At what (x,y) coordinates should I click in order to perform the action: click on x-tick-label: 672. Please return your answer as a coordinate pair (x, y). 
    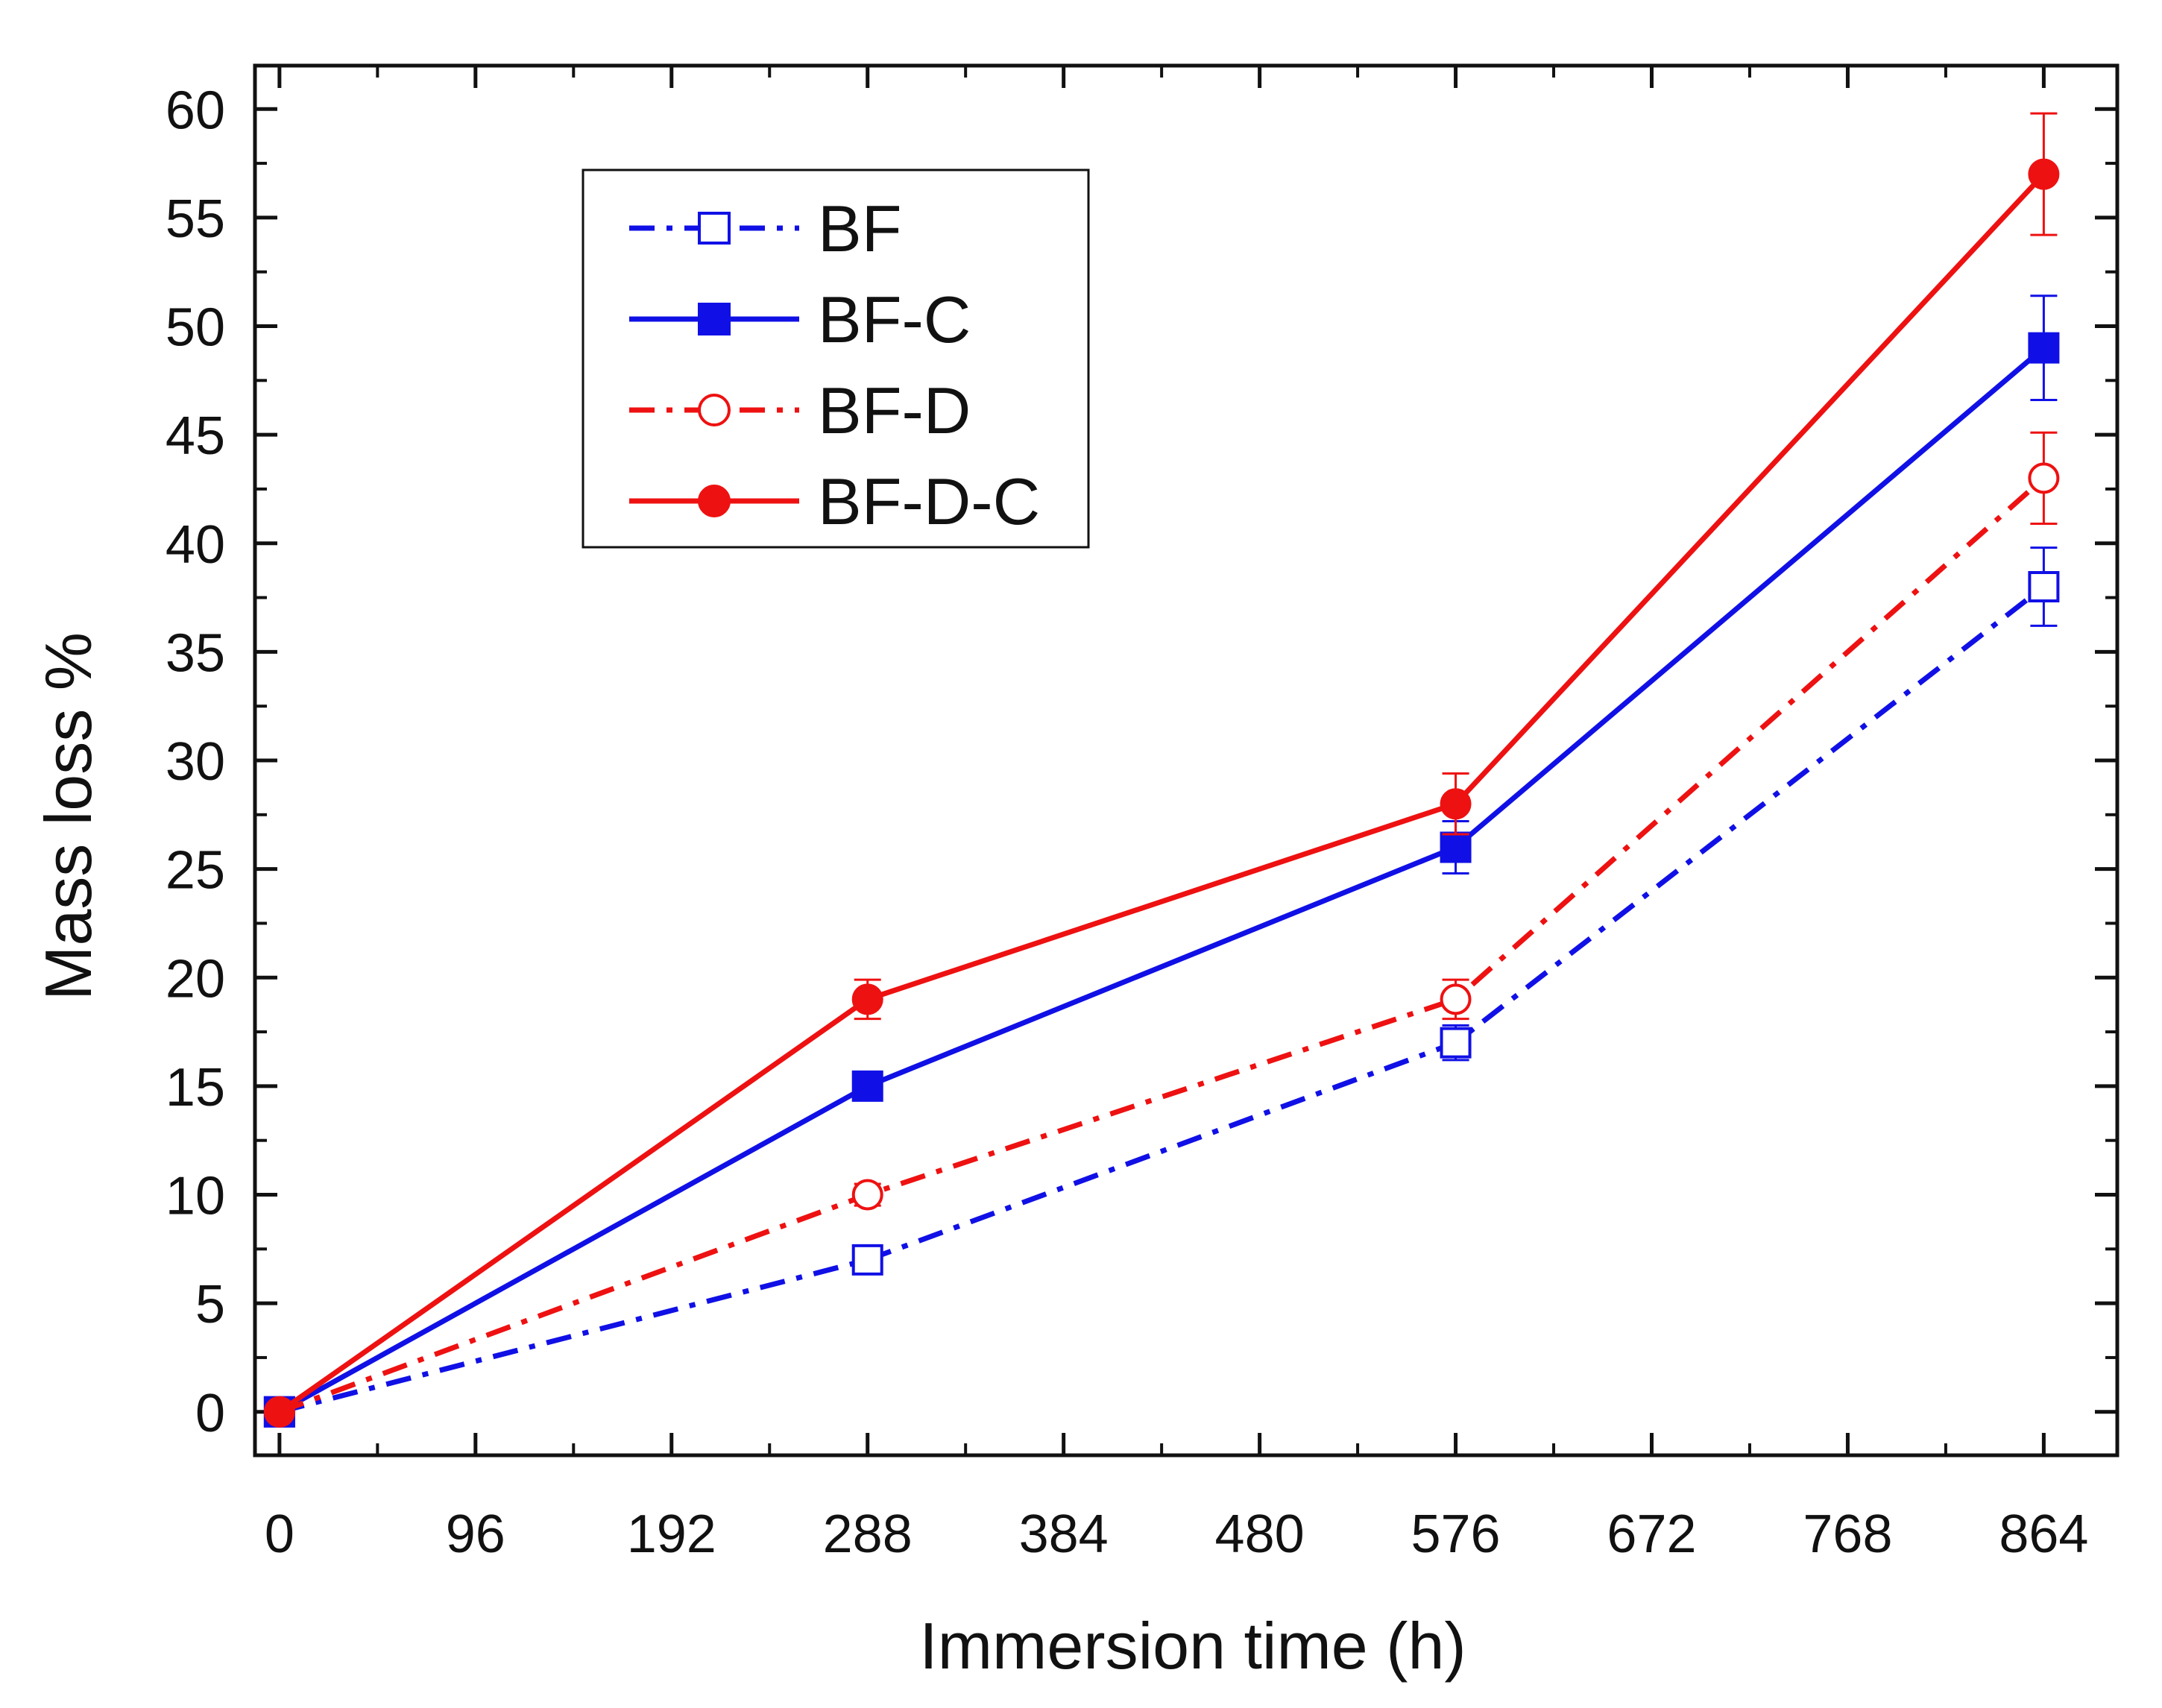
    Looking at the image, I should click on (1651, 1534).